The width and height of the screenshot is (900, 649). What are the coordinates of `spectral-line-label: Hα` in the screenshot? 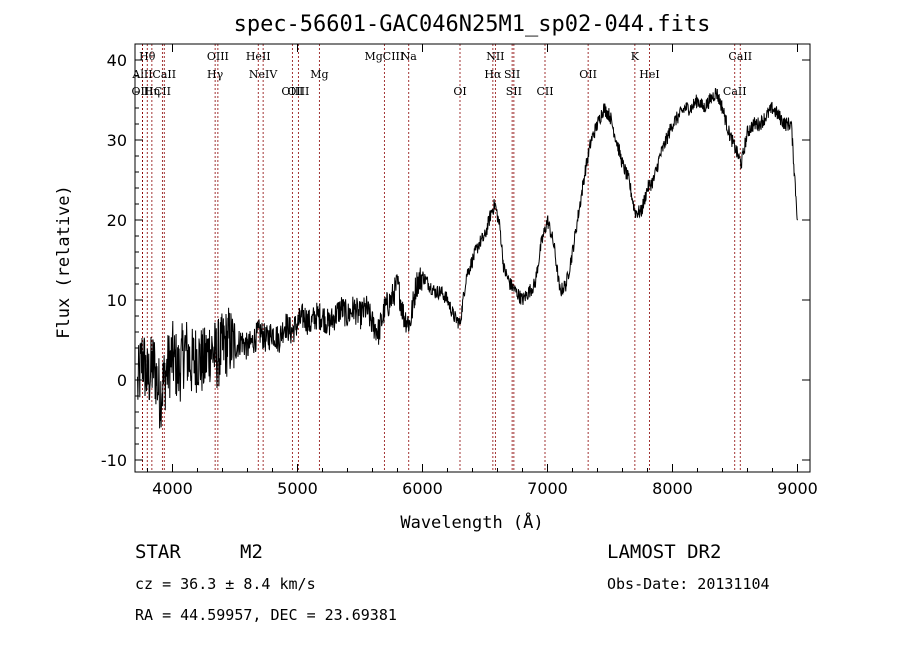 It's located at (493, 74).